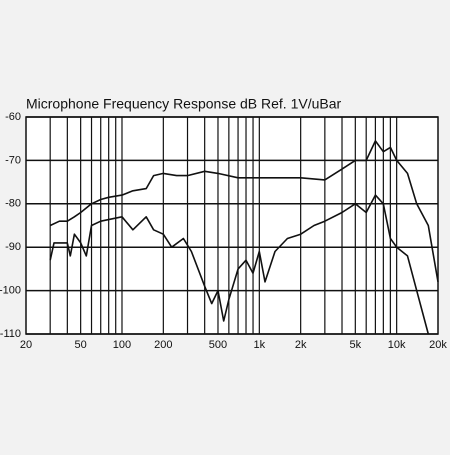  I want to click on x-tick-label: 2k, so click(301, 345).